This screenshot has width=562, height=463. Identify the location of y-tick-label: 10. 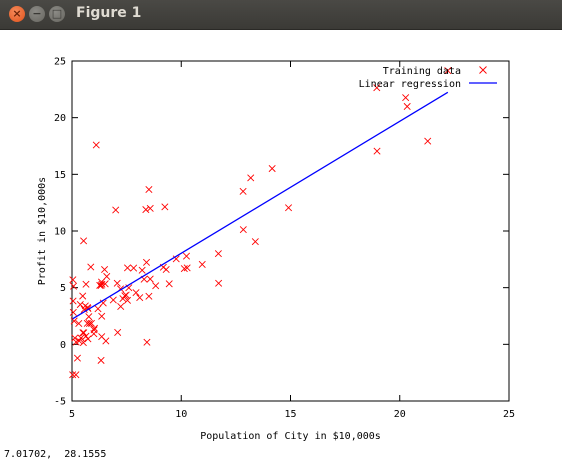
(60, 232).